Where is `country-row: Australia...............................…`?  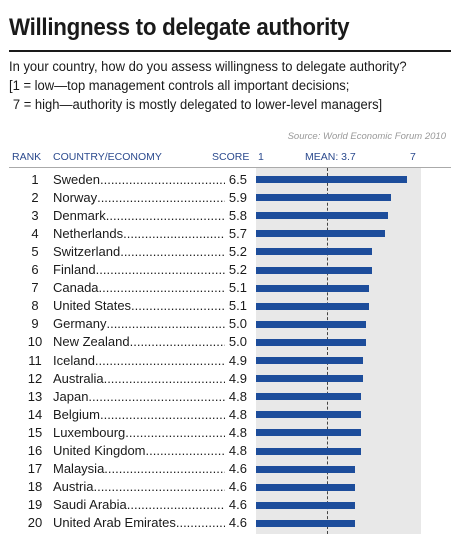
country-row: Australia...............................… is located at coordinates (149, 378).